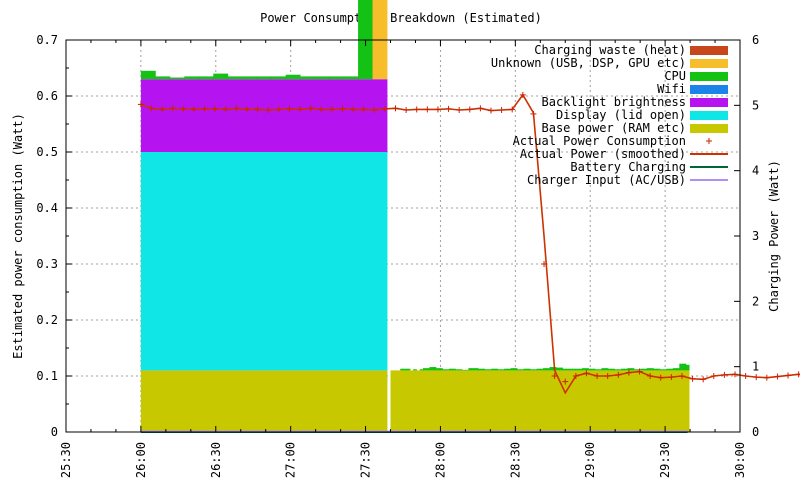 The image size is (800, 480). I want to click on y-tick-label: 0, so click(54, 432).